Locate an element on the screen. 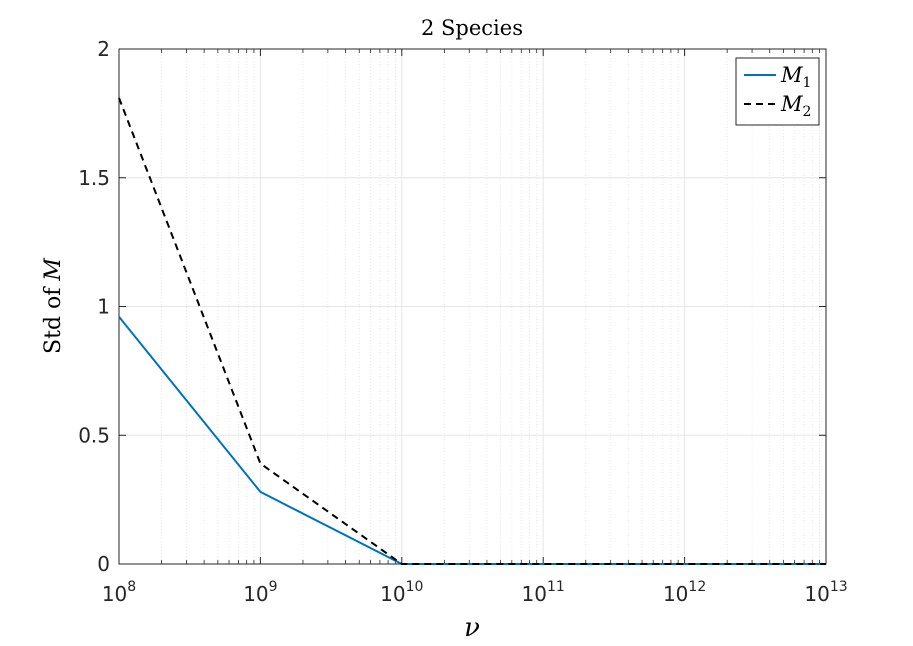 This screenshot has height=646, width=913. x-tick-label: 10¹² is located at coordinates (684, 592).